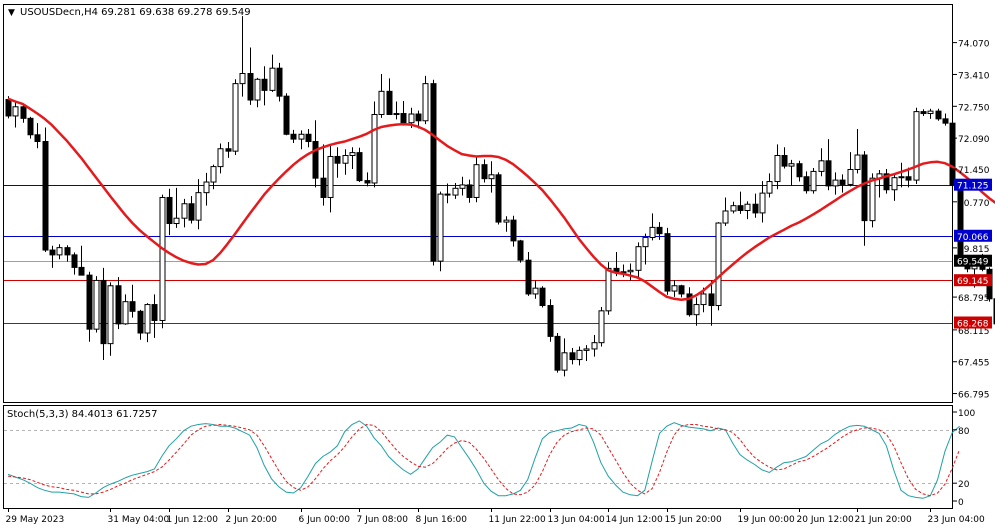 Image resolution: width=995 pixels, height=532 pixels. Describe the element at coordinates (135, 12) in the screenshot. I see `symbol-info: USOUSDecn,H4 69.281 69.638 69.278 69.549` at that location.